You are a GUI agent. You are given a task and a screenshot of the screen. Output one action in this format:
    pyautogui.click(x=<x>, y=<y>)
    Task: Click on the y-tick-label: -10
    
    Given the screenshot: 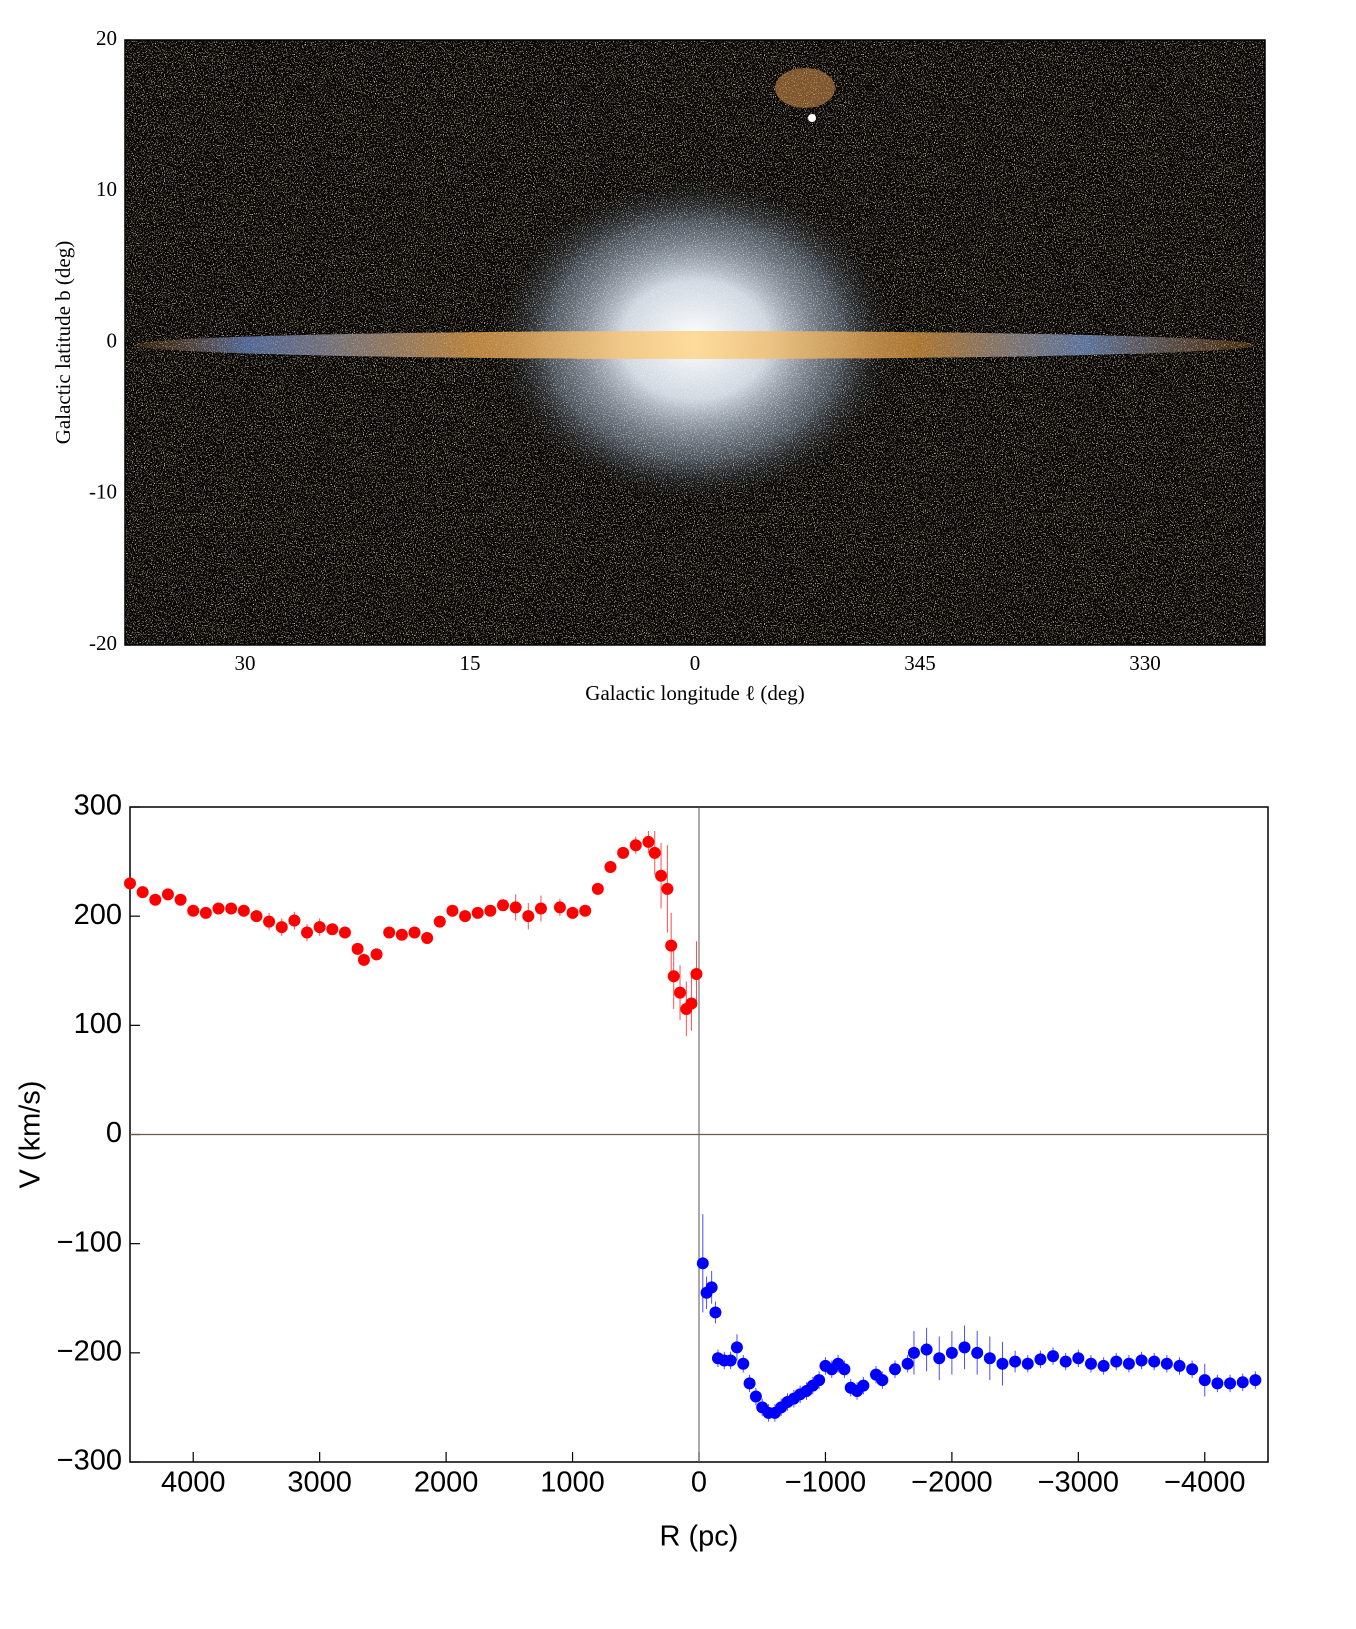 What is the action you would take?
    pyautogui.click(x=103, y=492)
    